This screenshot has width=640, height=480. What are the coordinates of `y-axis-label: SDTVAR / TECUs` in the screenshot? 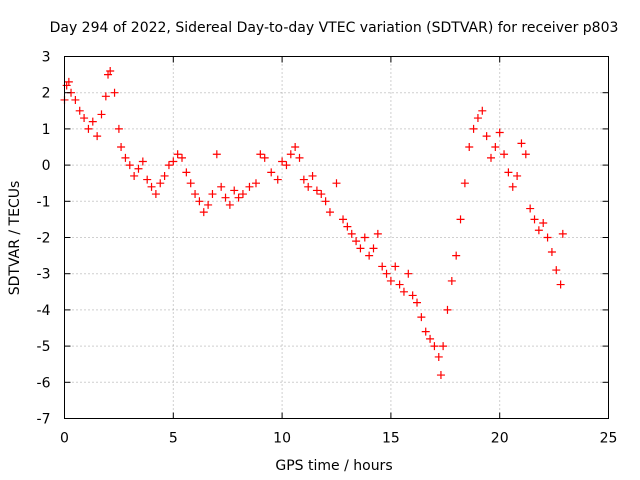 It's located at (15, 238).